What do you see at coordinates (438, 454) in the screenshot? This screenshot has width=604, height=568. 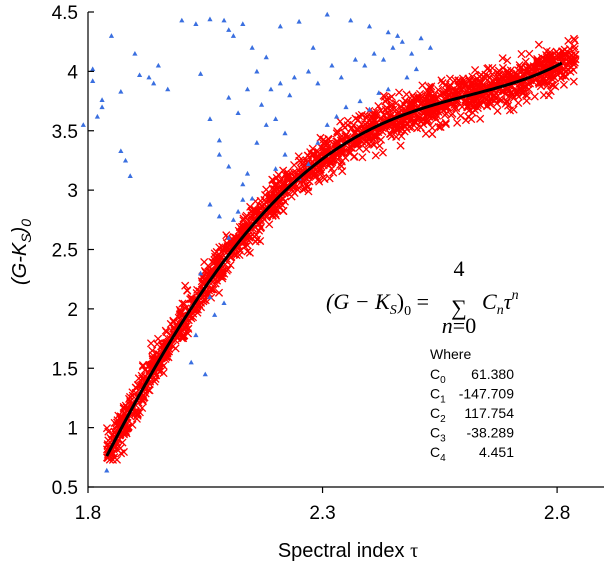 I see `coefficient-name: C4` at bounding box center [438, 454].